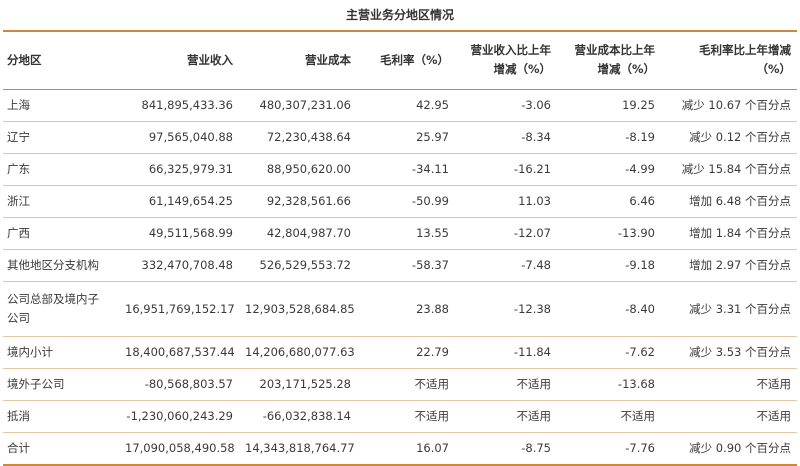  Describe the element at coordinates (61, 416) in the screenshot. I see `cell-region: 抵消` at that location.